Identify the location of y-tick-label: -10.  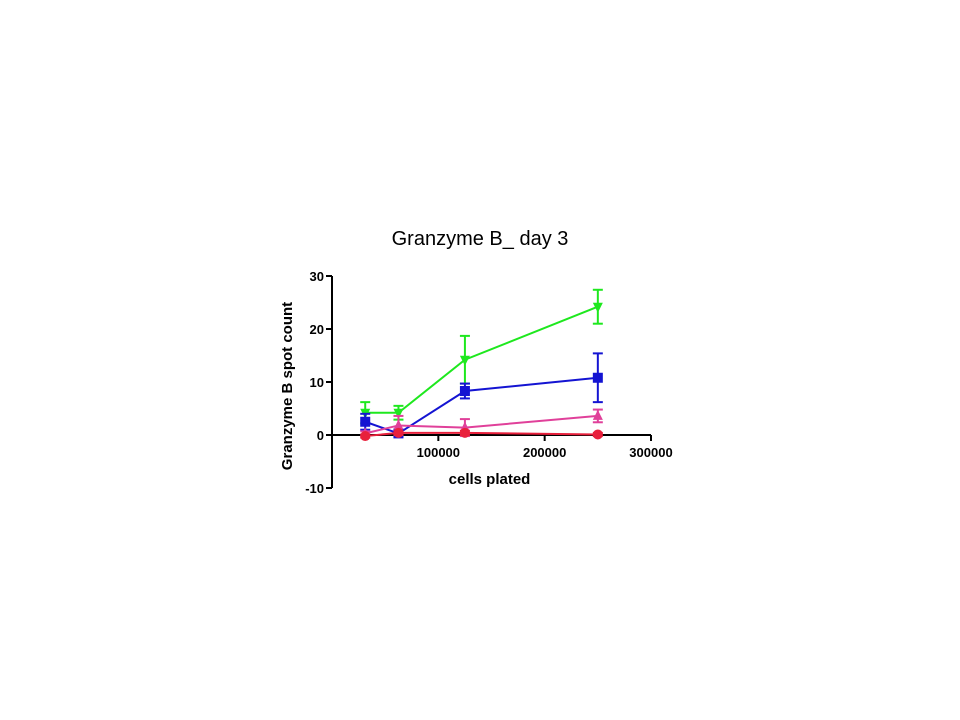
(314, 488).